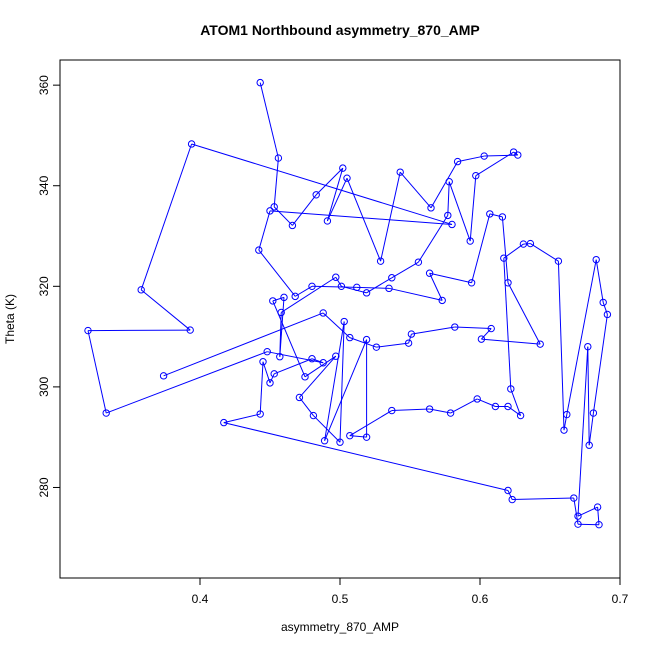 The image size is (650, 650). What do you see at coordinates (200, 599) in the screenshot?
I see `x-tick-label: 0.4` at bounding box center [200, 599].